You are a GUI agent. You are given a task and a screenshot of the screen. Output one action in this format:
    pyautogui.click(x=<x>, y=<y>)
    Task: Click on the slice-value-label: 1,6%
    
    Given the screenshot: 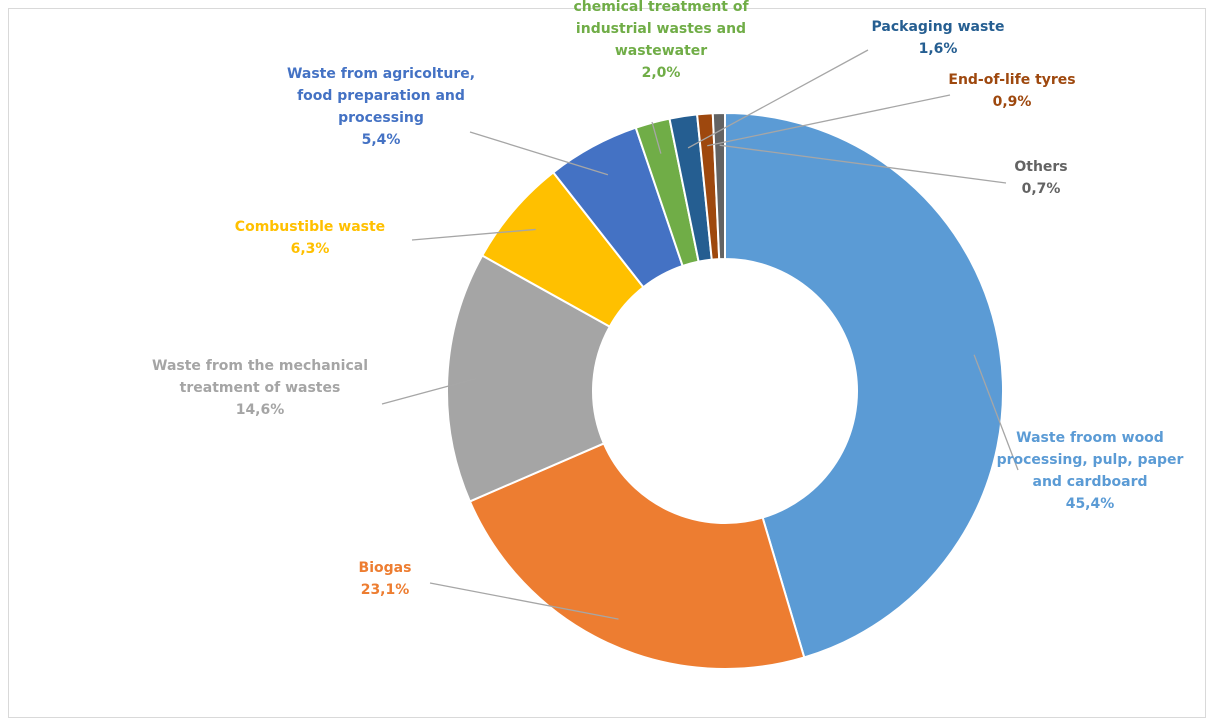 What is the action you would take?
    pyautogui.click(x=938, y=49)
    